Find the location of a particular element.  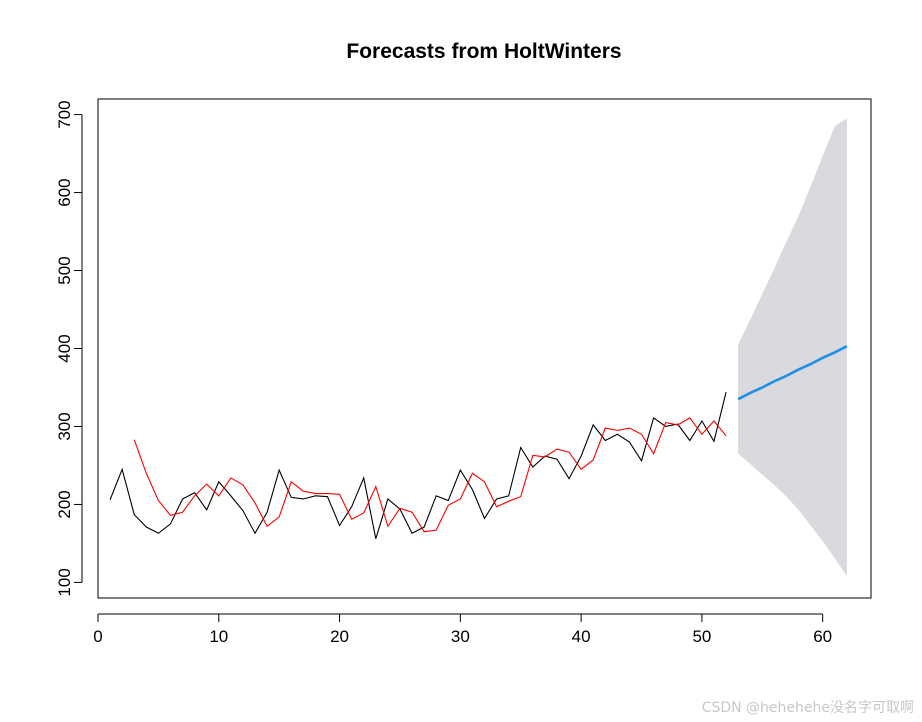

y-tick-label: 600 is located at coordinates (64, 192).